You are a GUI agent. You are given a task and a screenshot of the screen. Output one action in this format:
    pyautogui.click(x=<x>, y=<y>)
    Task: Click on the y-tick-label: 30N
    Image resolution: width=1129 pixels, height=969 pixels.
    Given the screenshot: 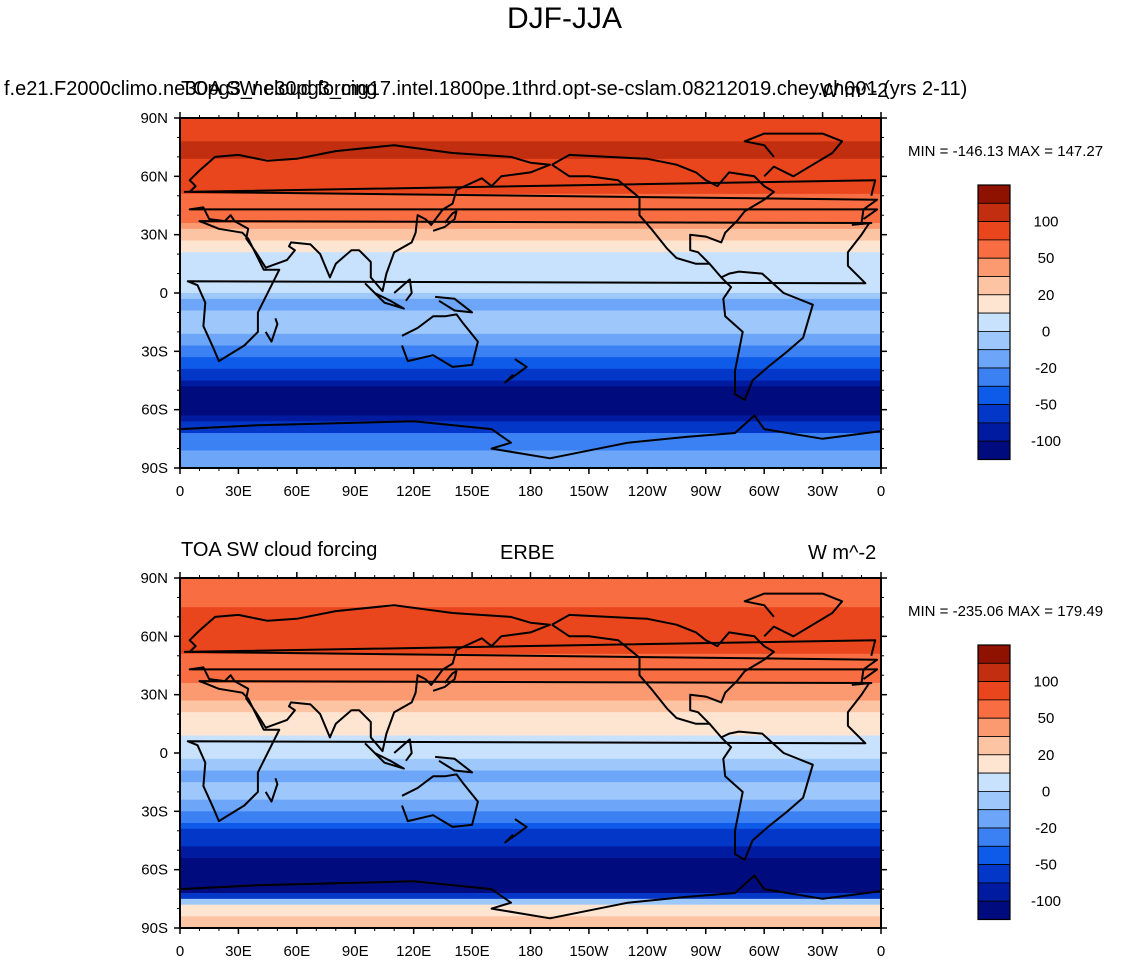 What is the action you would take?
    pyautogui.click(x=154, y=235)
    